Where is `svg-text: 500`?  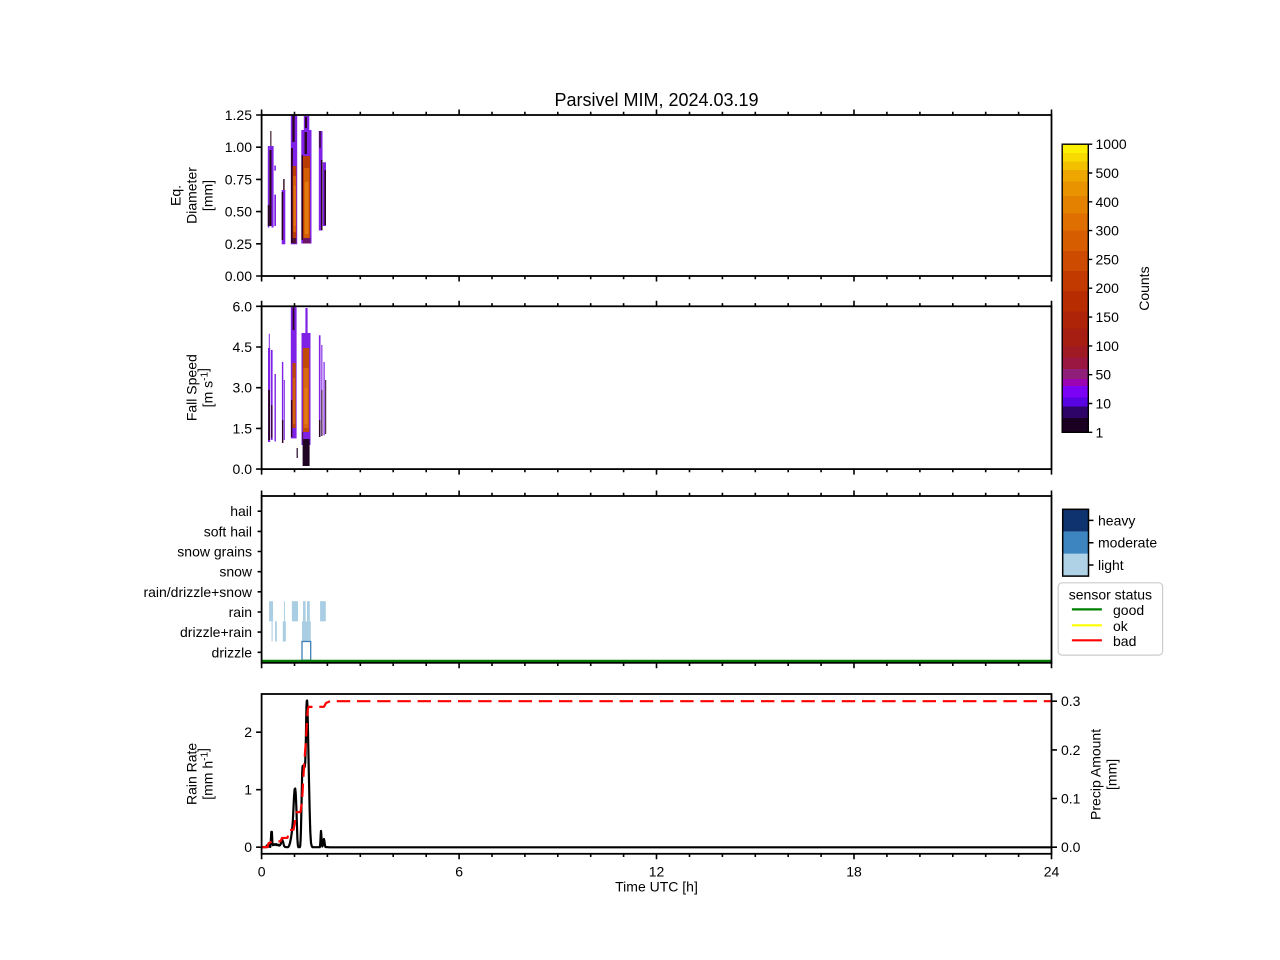
svg-text: 500 is located at coordinates (1108, 173).